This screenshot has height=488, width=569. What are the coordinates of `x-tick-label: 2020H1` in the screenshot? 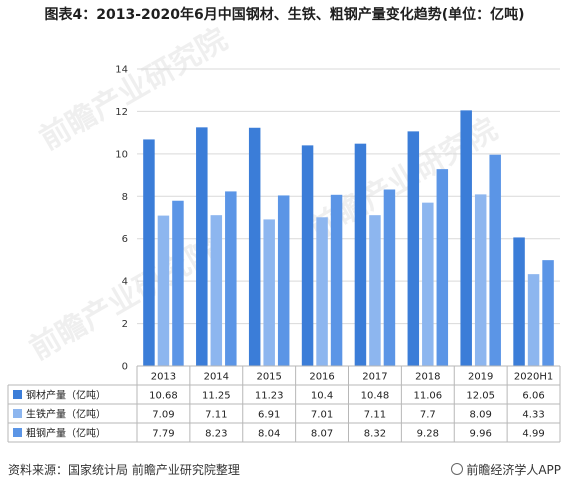 It's located at (533, 377).